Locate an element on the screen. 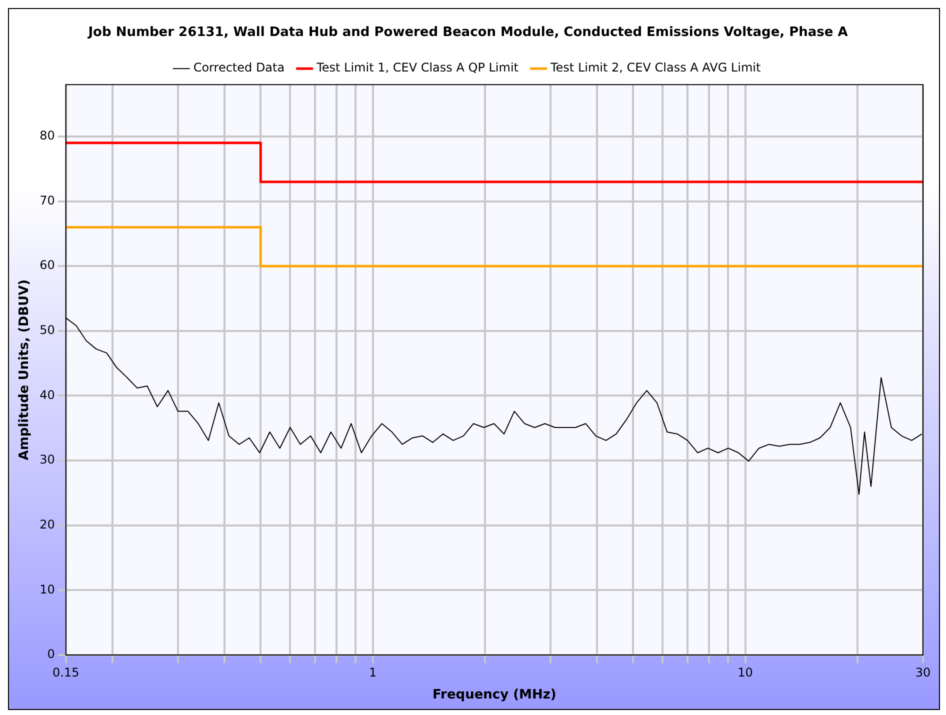 This screenshot has width=946, height=715. y-tick-label: 40 is located at coordinates (47, 395).